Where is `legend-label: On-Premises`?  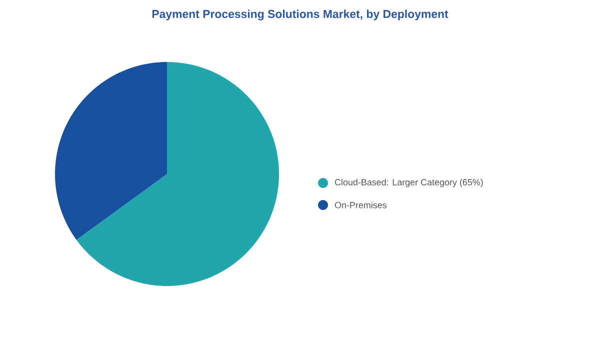 legend-label: On-Premises is located at coordinates (360, 205).